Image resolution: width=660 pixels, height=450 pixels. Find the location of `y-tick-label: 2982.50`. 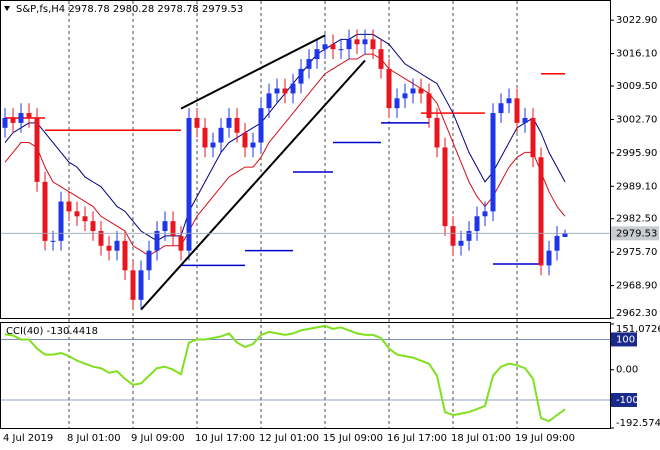

y-tick-label: 2982.50 is located at coordinates (636, 219).